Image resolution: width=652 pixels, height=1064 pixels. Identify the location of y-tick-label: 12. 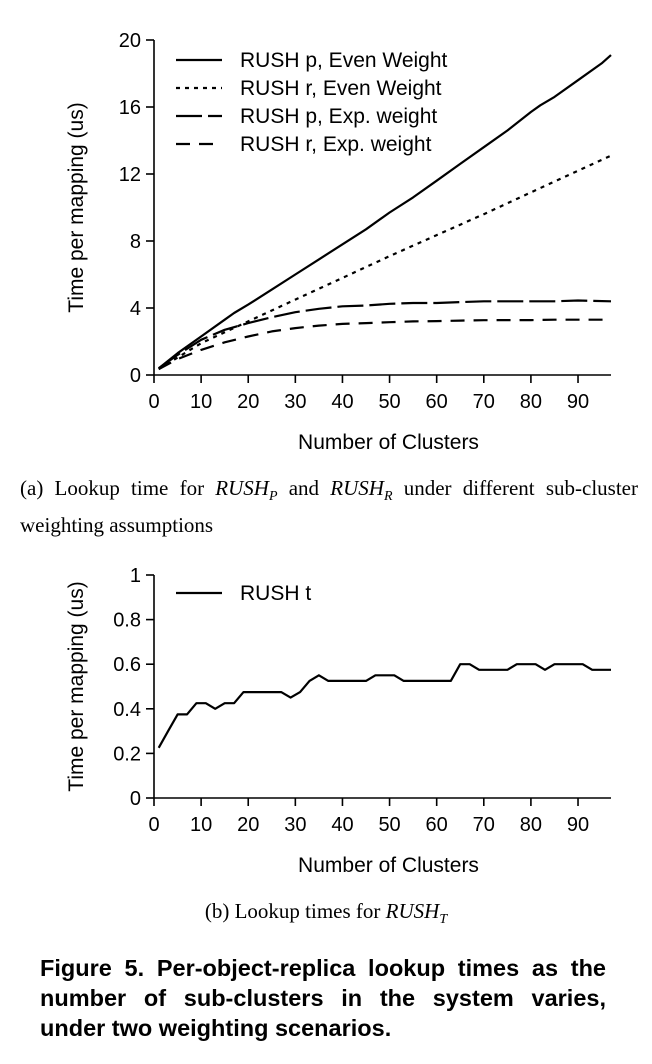
(130, 175).